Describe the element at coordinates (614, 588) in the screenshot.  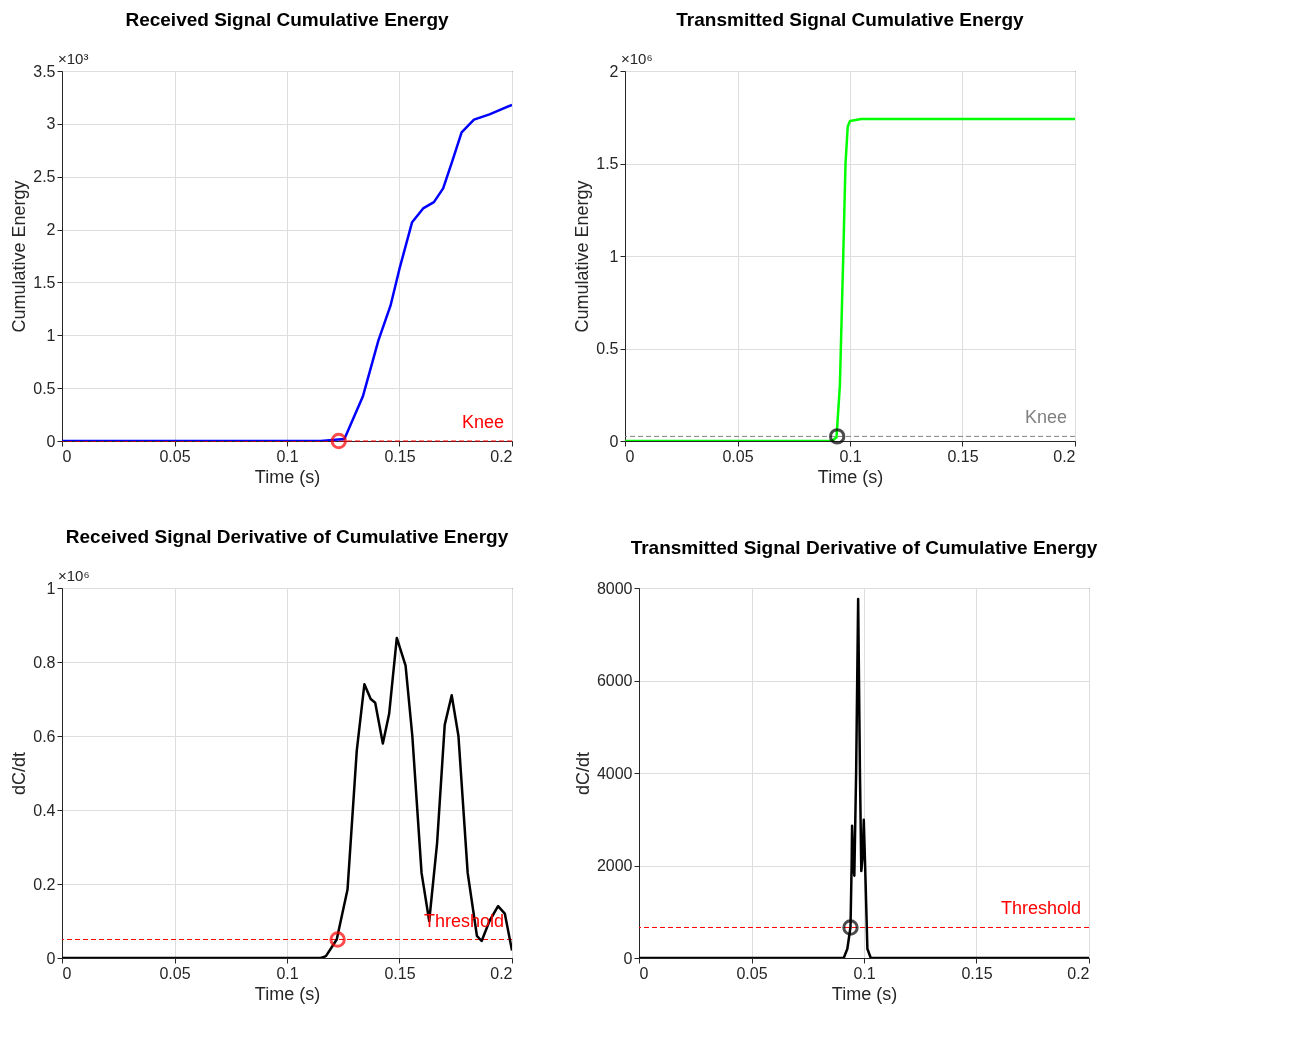
I see `y-tick-label: 8000` at that location.